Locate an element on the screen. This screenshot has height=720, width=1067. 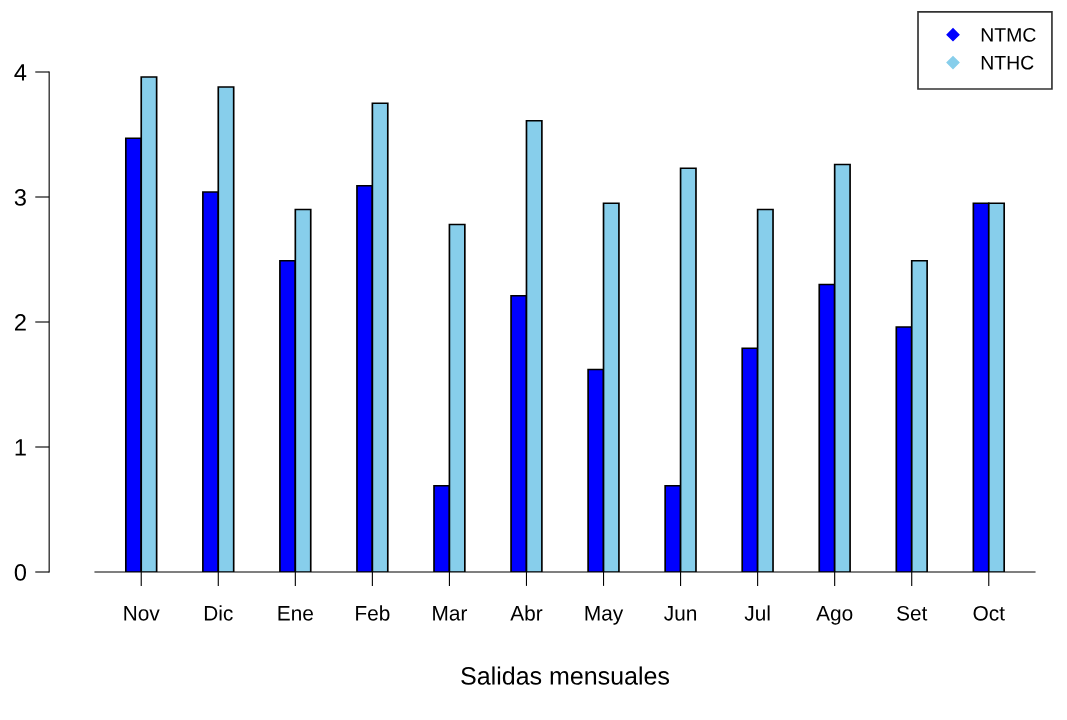
x-tick-label: Oct is located at coordinates (989, 613).